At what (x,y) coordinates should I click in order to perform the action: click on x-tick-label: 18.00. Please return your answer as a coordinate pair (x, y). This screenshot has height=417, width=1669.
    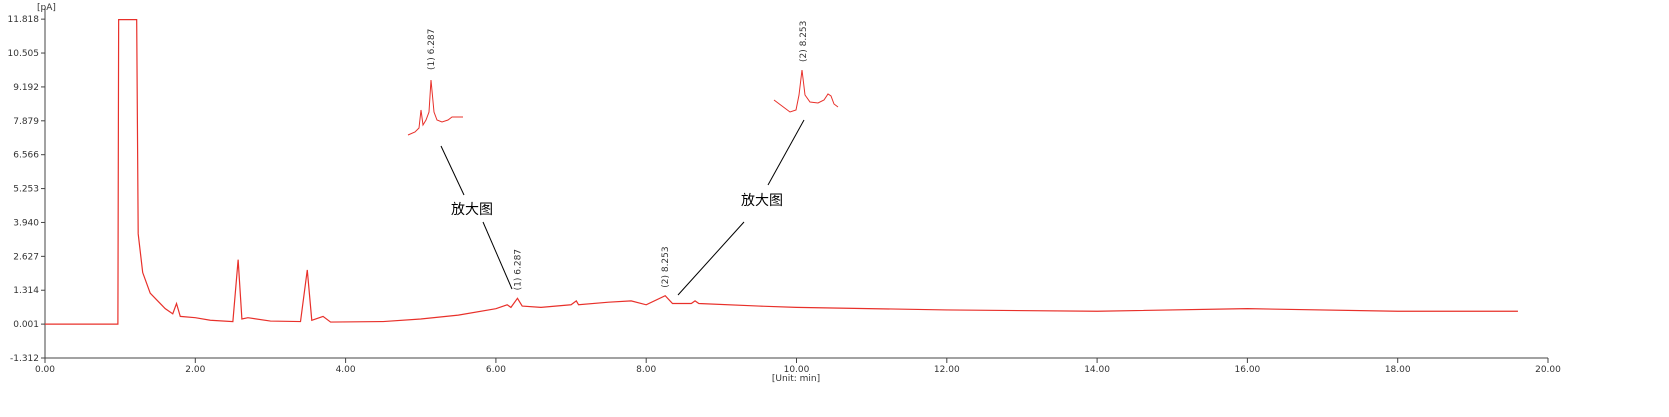
    Looking at the image, I should click on (1398, 370).